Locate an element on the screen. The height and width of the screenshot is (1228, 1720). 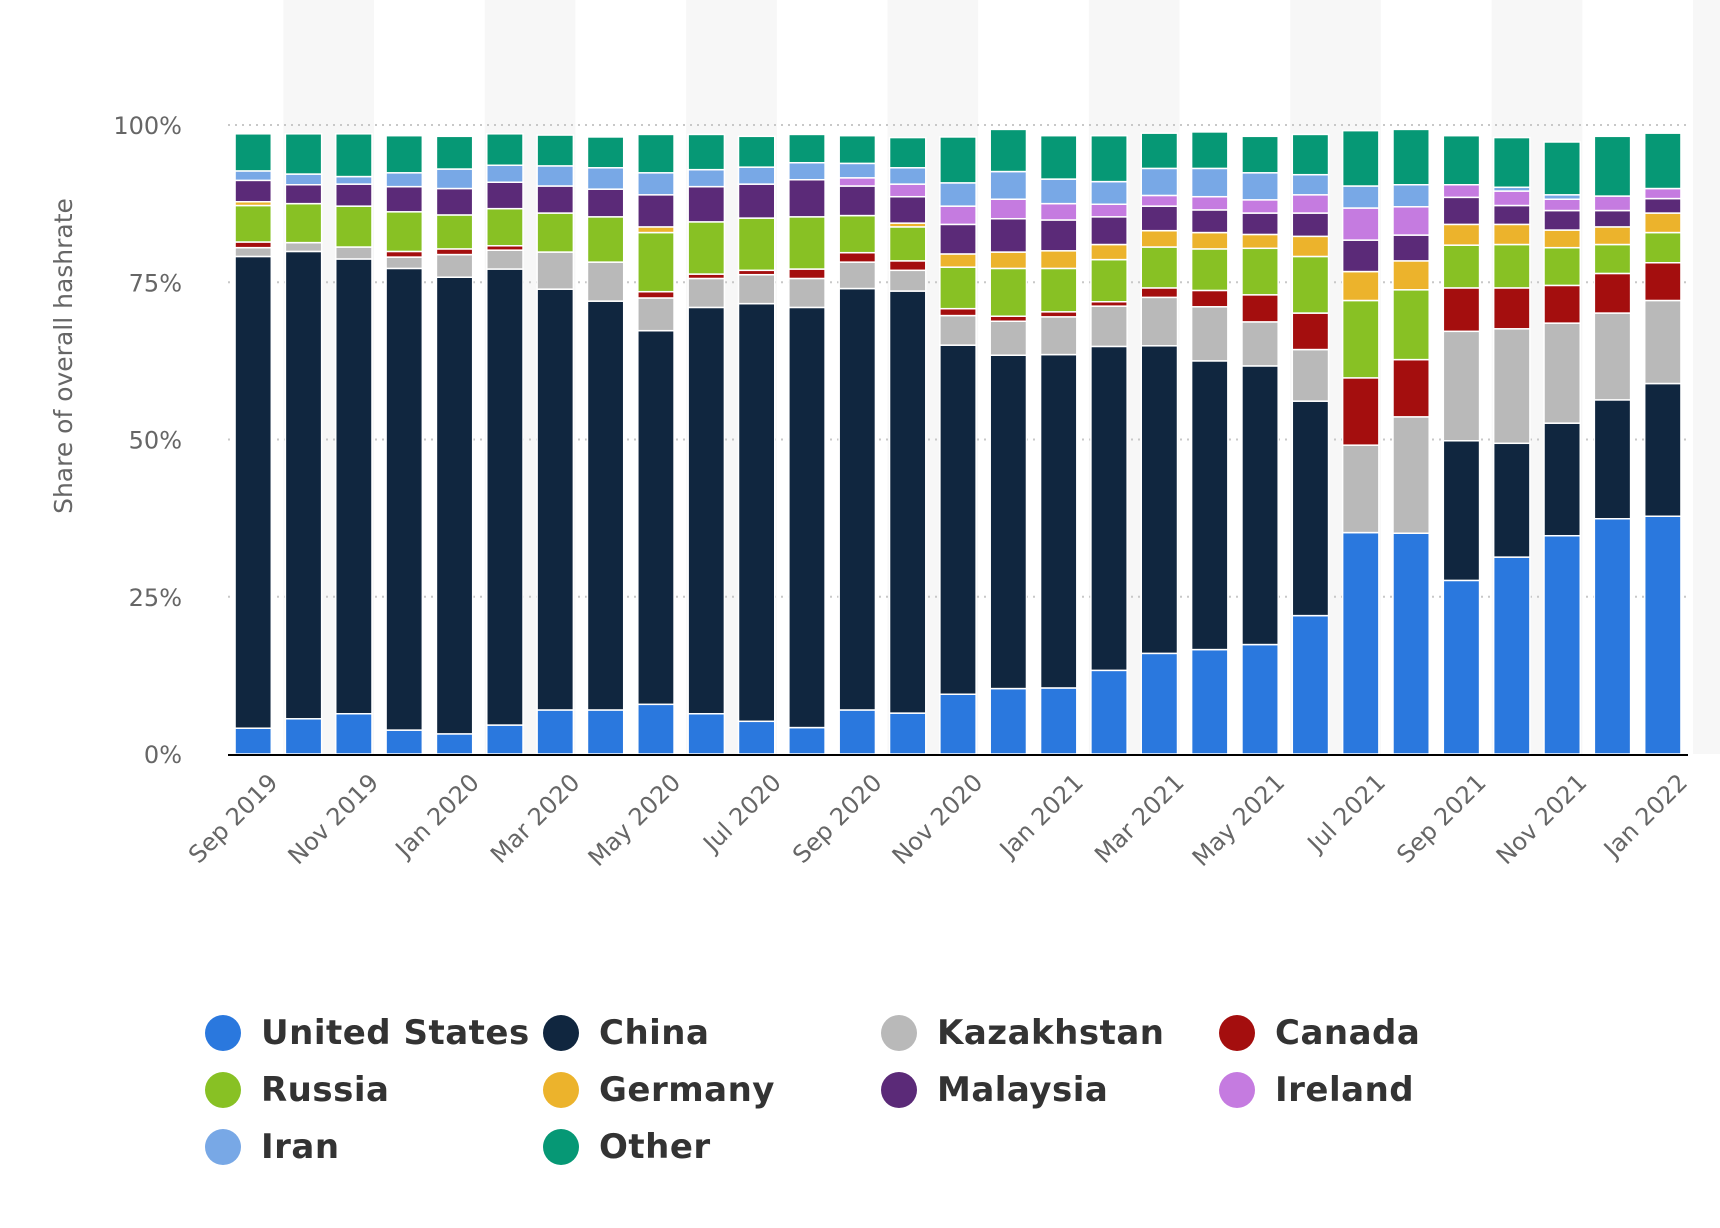
bar-segment-russia: Aug 2021 — Russia: 11.1% is located at coordinates (1411, 325).